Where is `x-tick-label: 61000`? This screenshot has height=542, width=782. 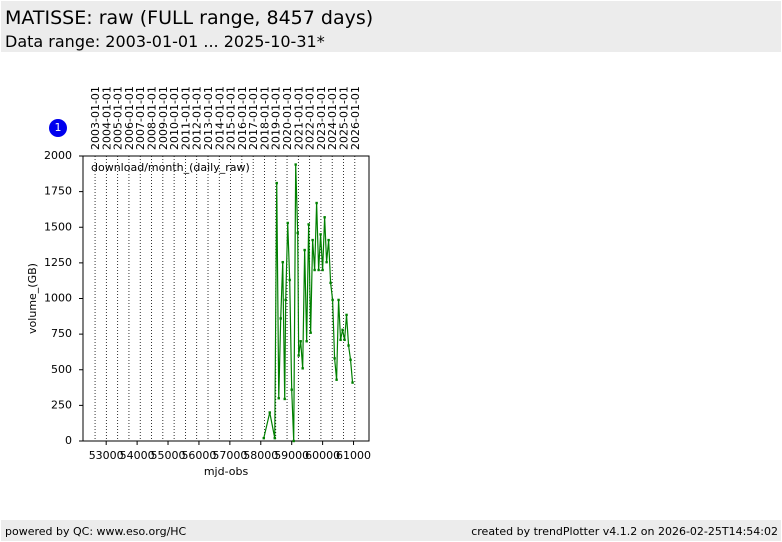 x-tick-label: 61000 is located at coordinates (353, 455).